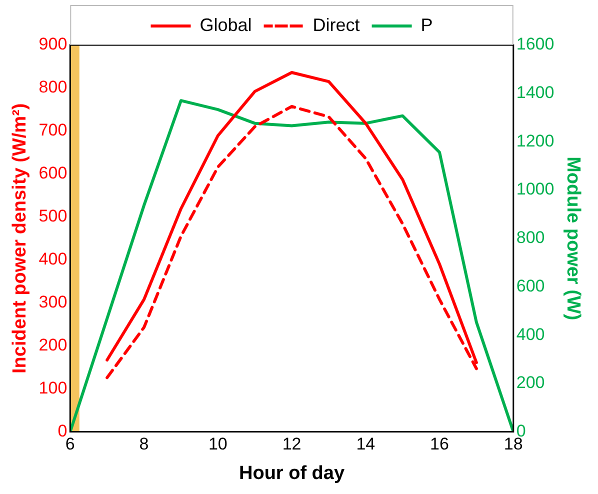 Image resolution: width=598 pixels, height=494 pixels. I want to click on y2-tick-label: 400, so click(530, 334).